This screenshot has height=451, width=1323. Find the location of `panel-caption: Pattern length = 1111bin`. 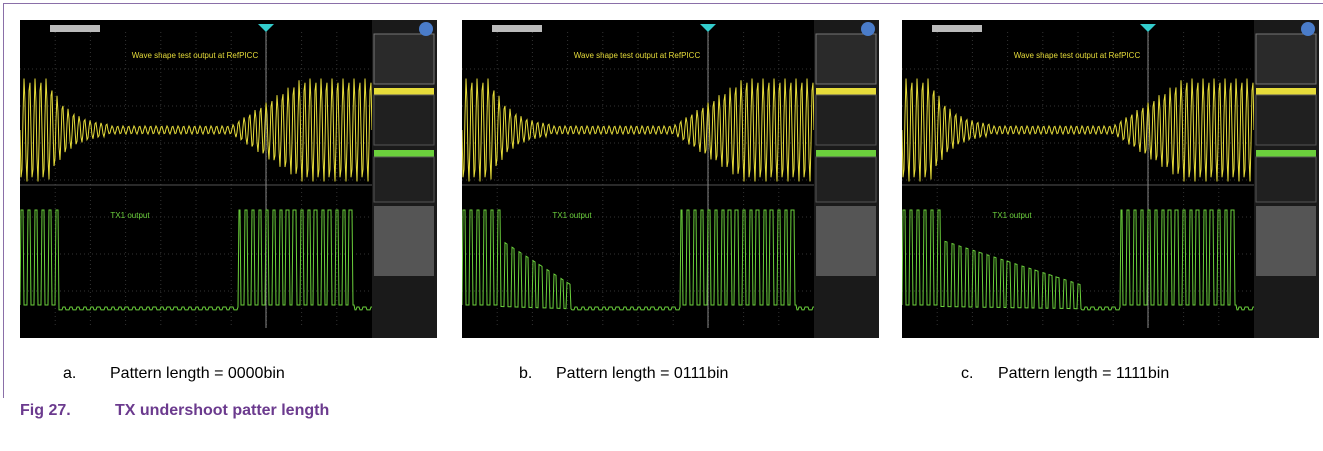

panel-caption: Pattern length = 1111bin is located at coordinates (1084, 373).